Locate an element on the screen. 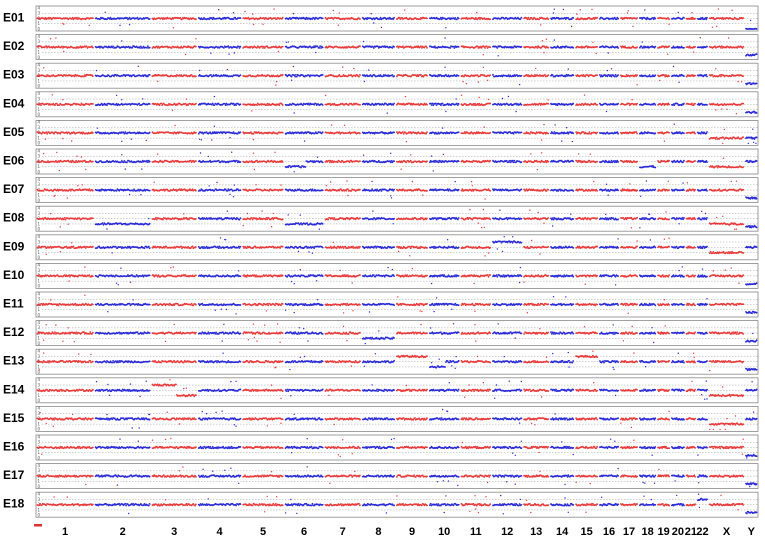 This screenshot has height=539, width=765. sample-panel-e04: E0401234 is located at coordinates (381, 104).